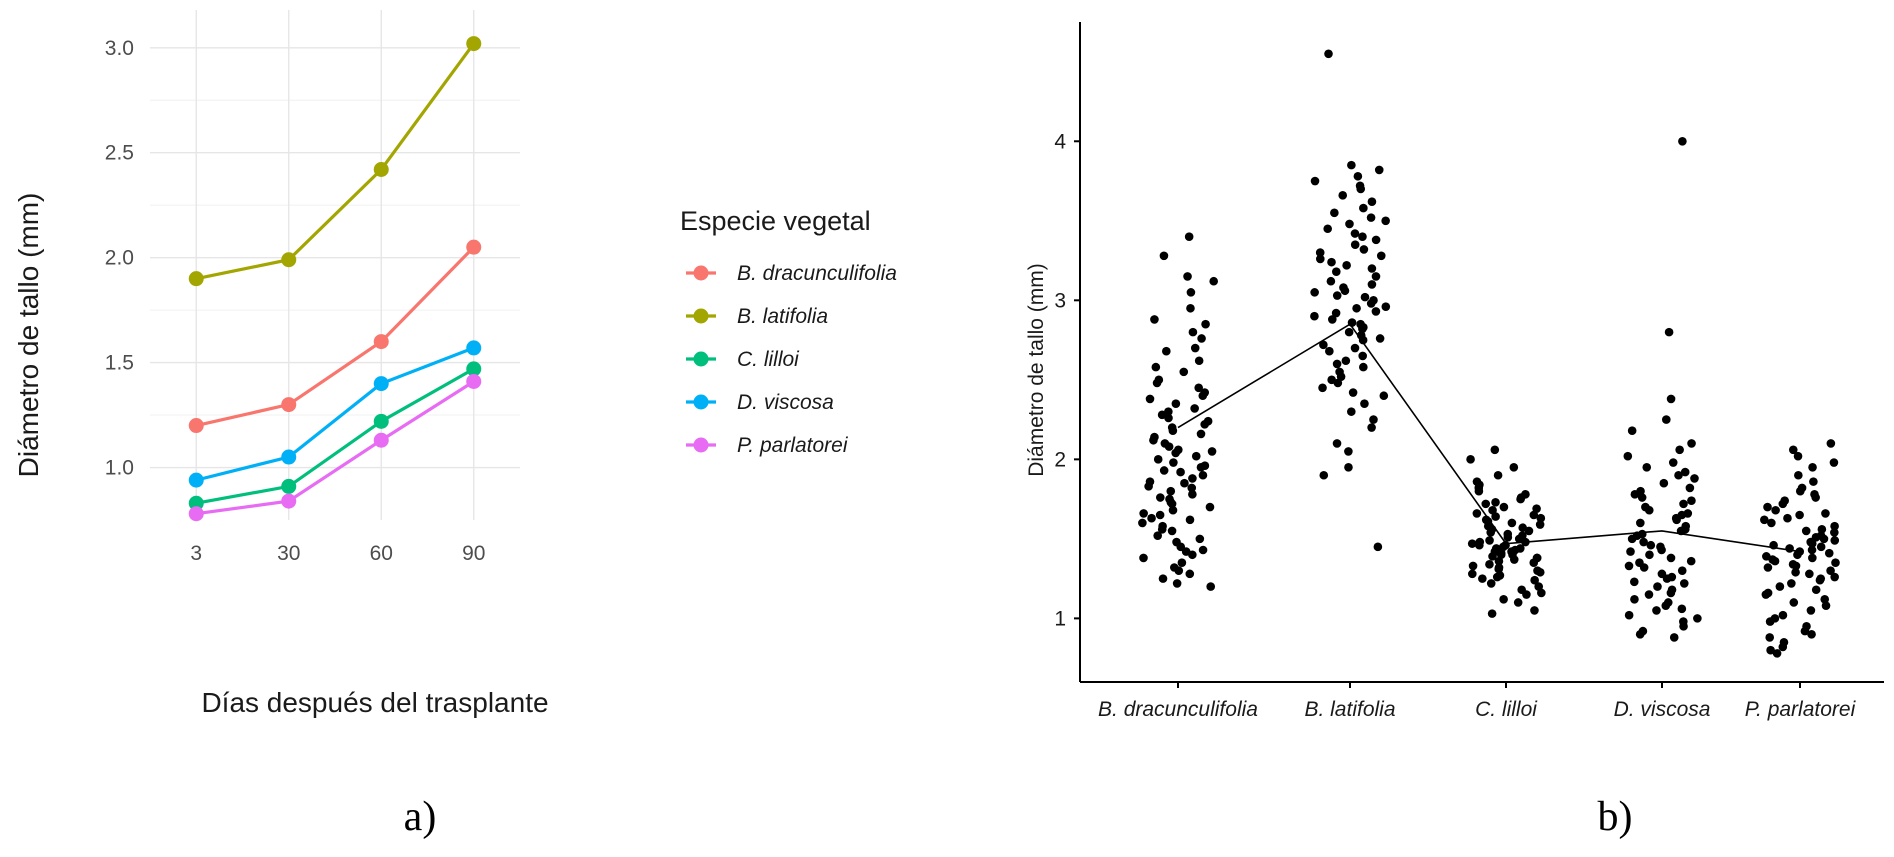 This screenshot has height=857, width=1894. Describe the element at coordinates (337, 553) in the screenshot. I see `line-chart-x-tick-labels: 3 30 60 90` at that location.